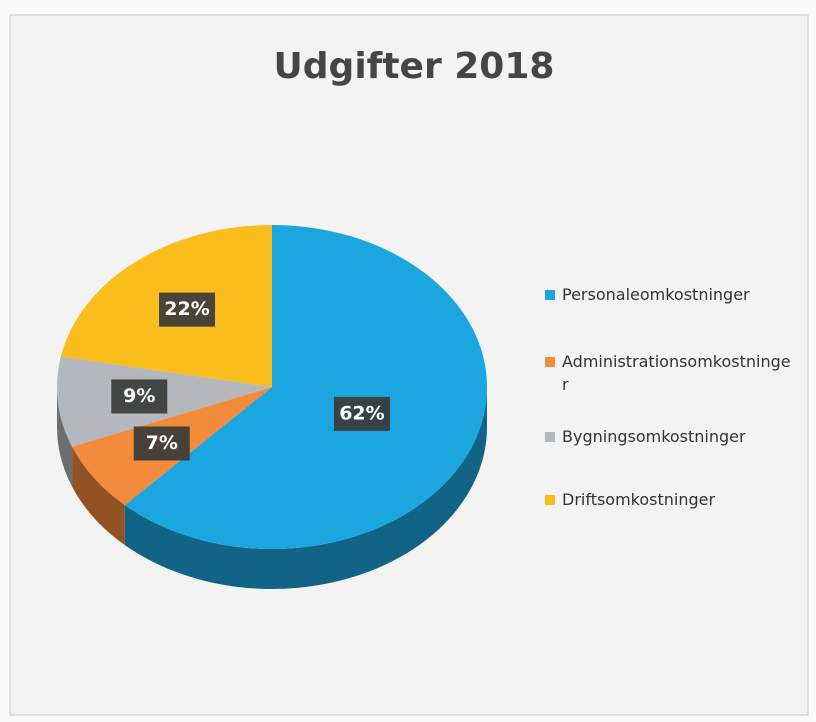 This screenshot has height=722, width=816. I want to click on legend-item: Administrationsomkostninger, so click(668, 373).